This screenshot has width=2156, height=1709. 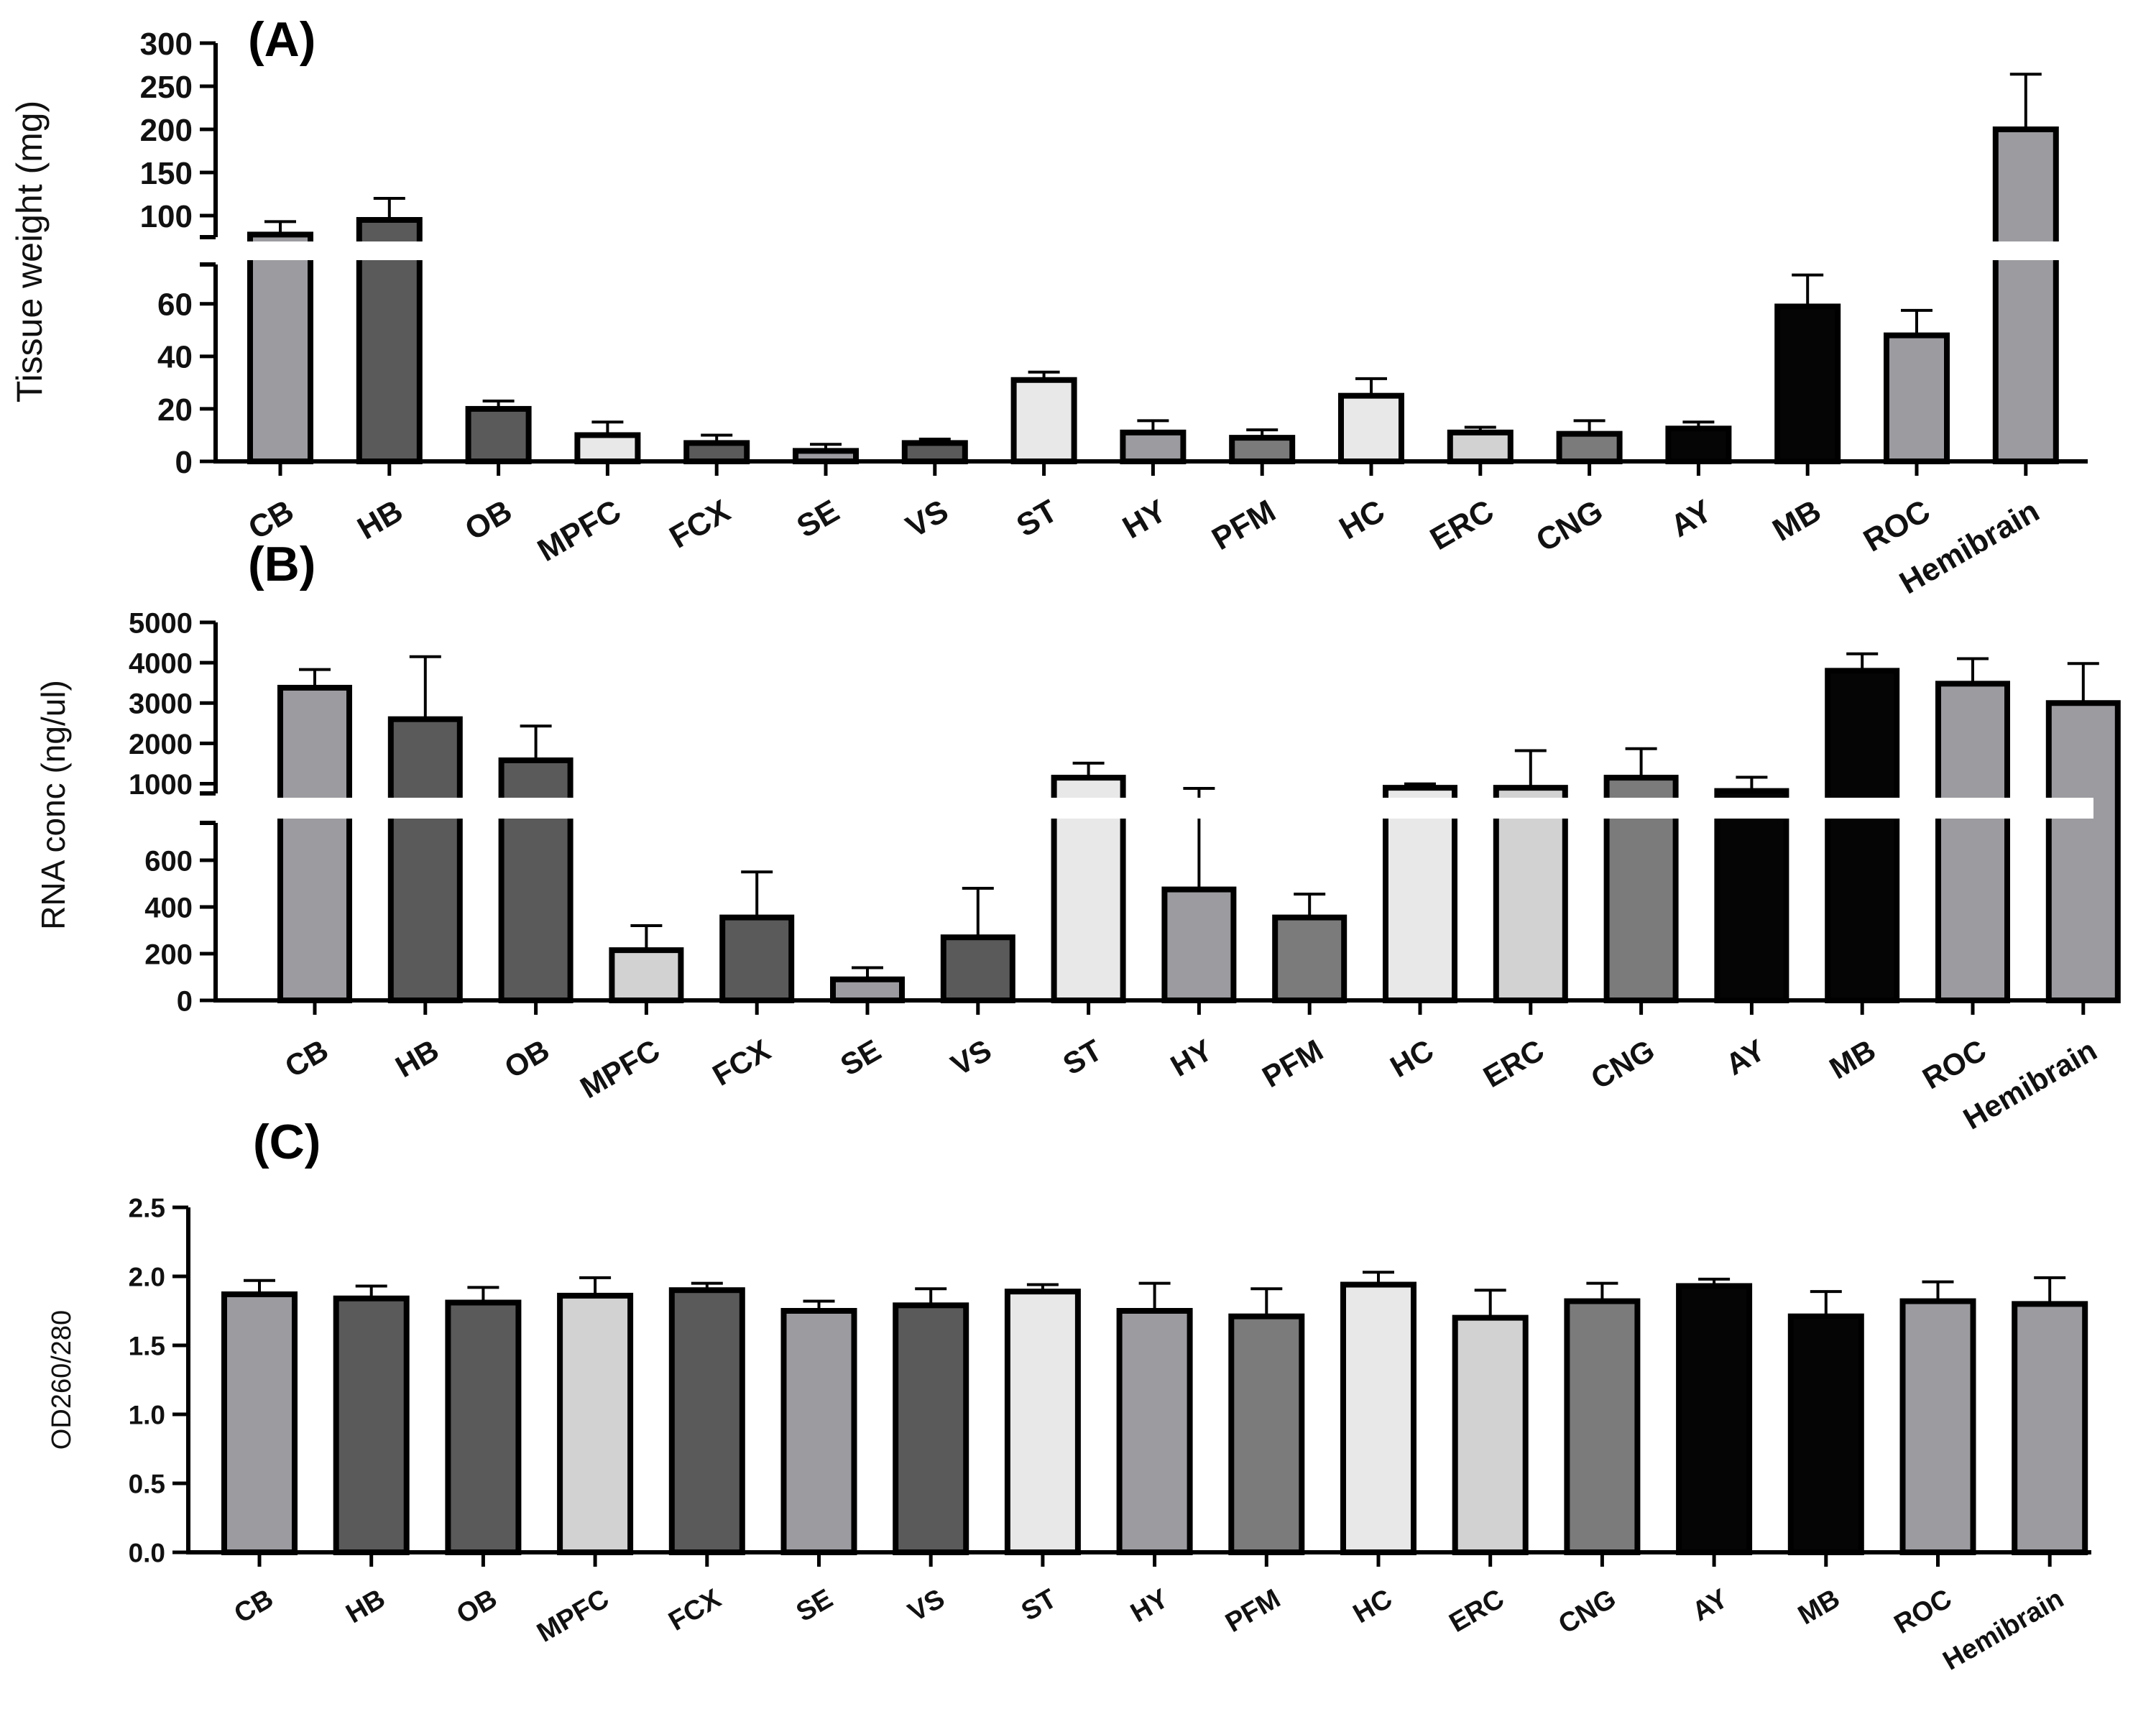 What do you see at coordinates (147, 1483) in the screenshot?
I see `y-tick-label: 0.5` at bounding box center [147, 1483].